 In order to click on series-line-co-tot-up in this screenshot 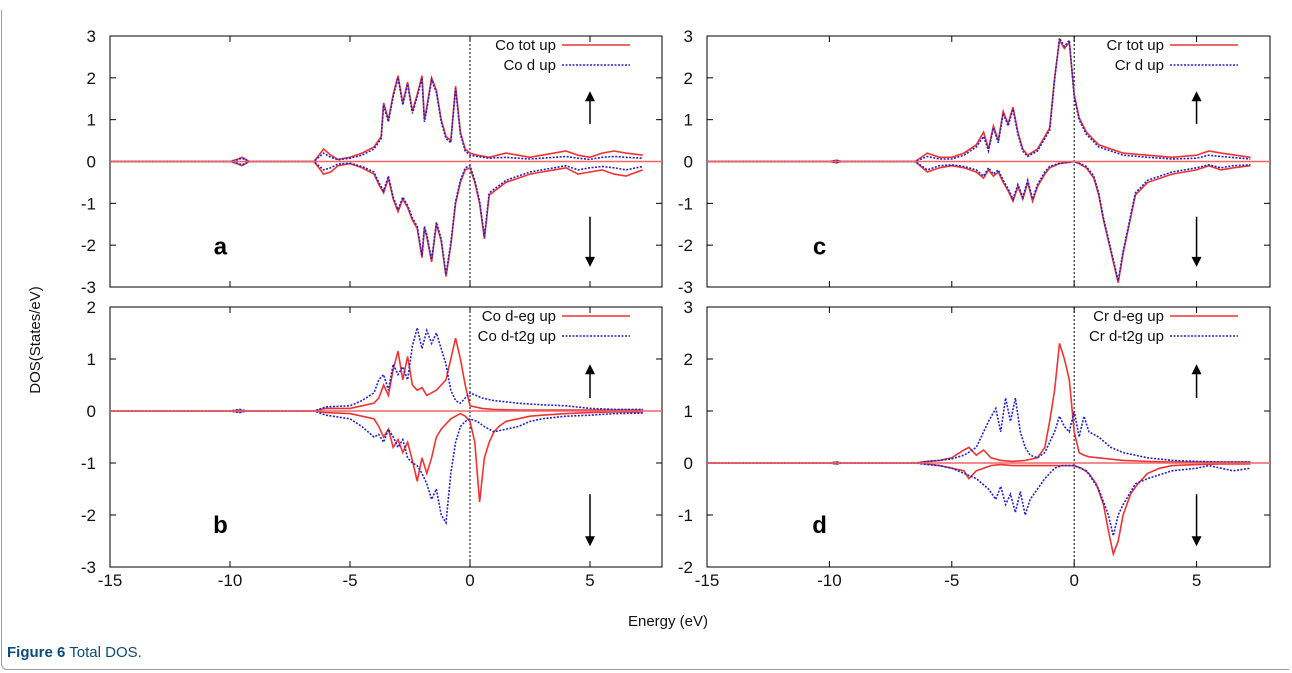, I will do `click(376, 118)`.